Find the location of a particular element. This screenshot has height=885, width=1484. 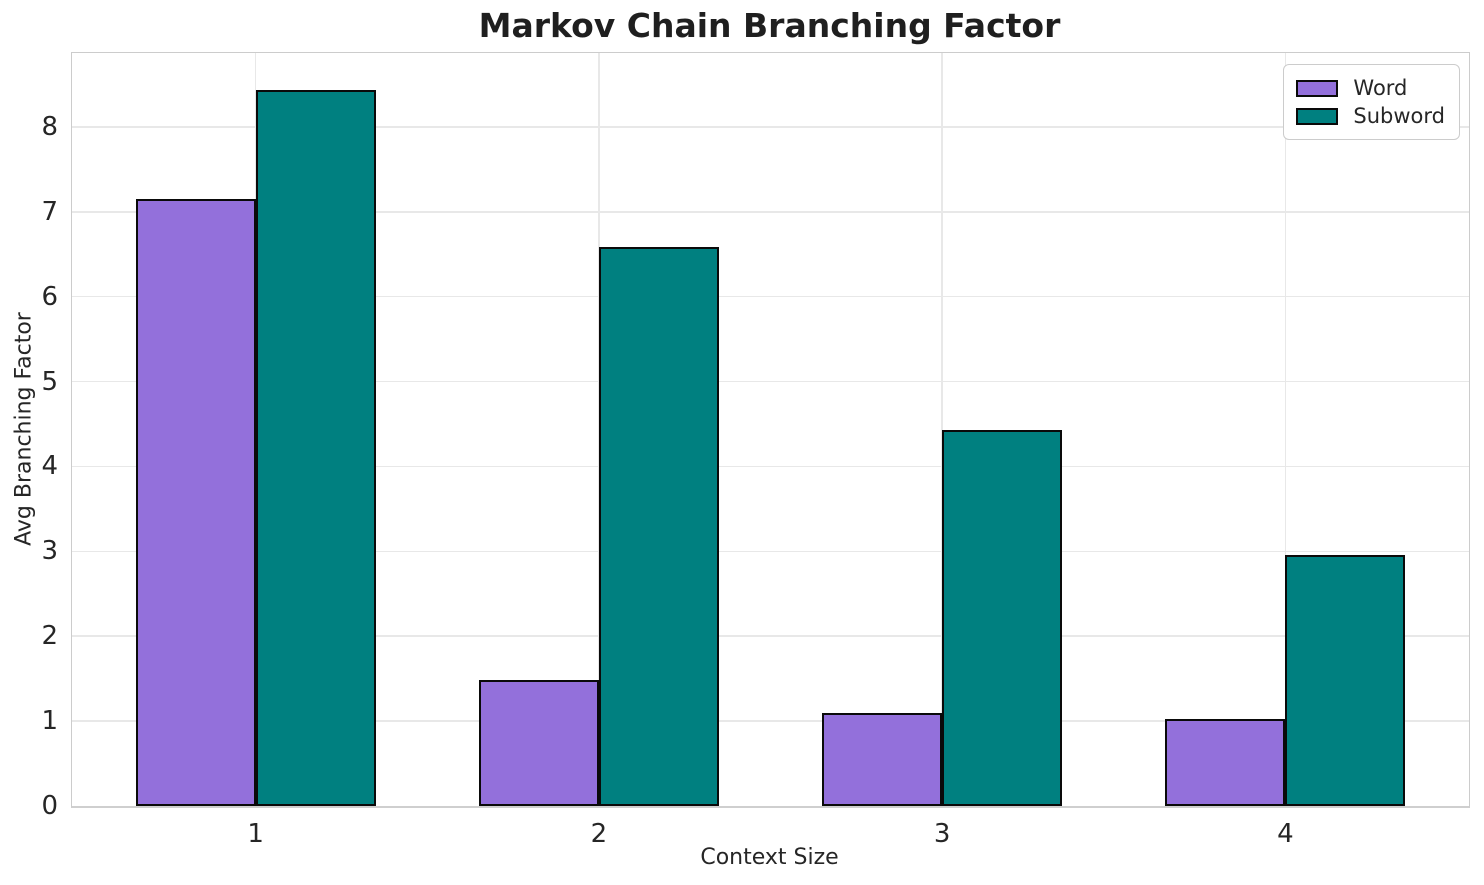

legend-item-subword: Subword is located at coordinates (1370, 116).